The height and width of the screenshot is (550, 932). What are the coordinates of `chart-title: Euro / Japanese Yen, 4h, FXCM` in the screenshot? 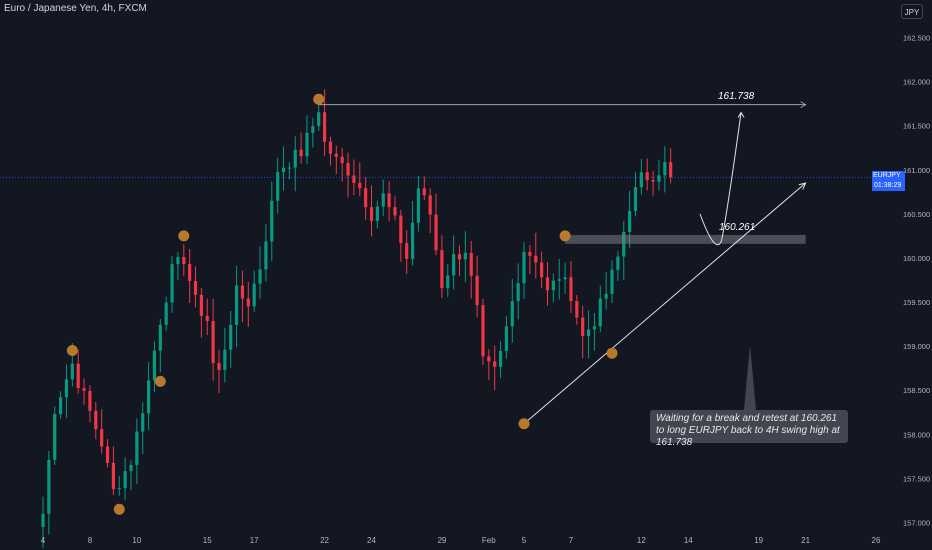 It's located at (75, 8).